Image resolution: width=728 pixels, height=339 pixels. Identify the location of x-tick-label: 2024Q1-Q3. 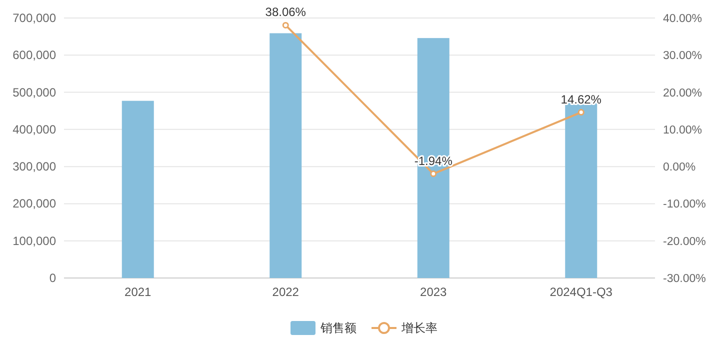
(581, 292).